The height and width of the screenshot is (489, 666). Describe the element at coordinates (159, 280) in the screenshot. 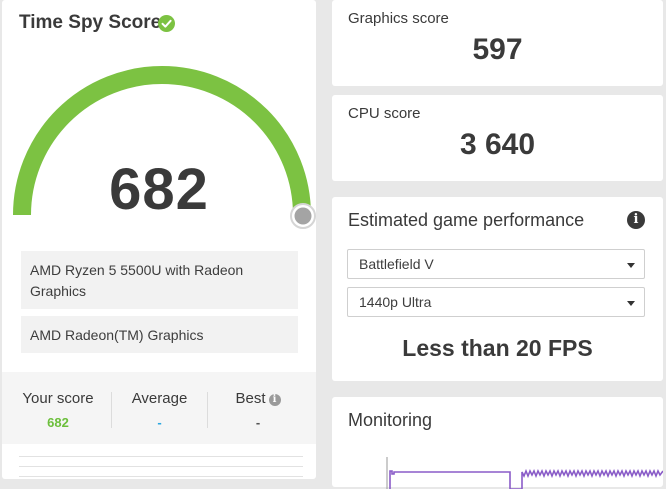

I see `cpu-name: AMD Ryzen 5 5500U with Radeon Graphics` at that location.